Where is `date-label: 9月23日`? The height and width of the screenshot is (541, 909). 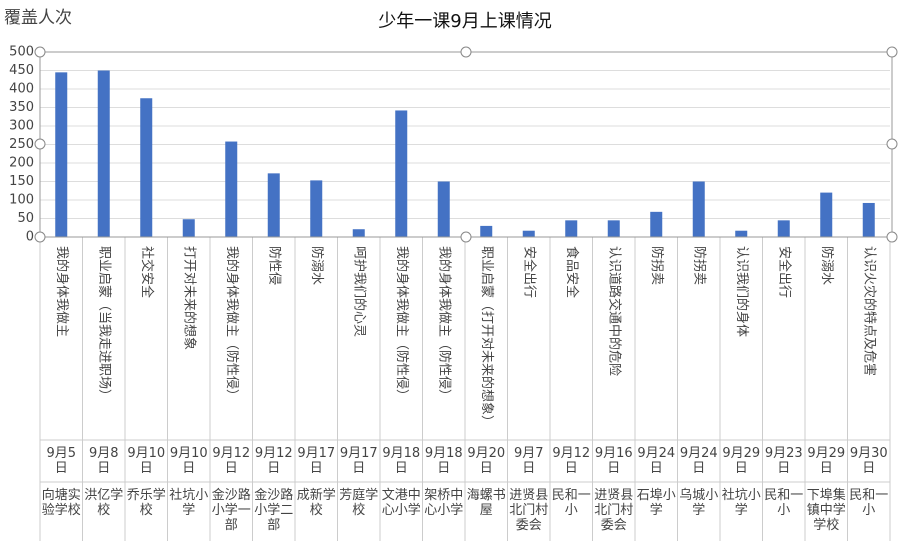 date-label: 9月23日 is located at coordinates (783, 461).